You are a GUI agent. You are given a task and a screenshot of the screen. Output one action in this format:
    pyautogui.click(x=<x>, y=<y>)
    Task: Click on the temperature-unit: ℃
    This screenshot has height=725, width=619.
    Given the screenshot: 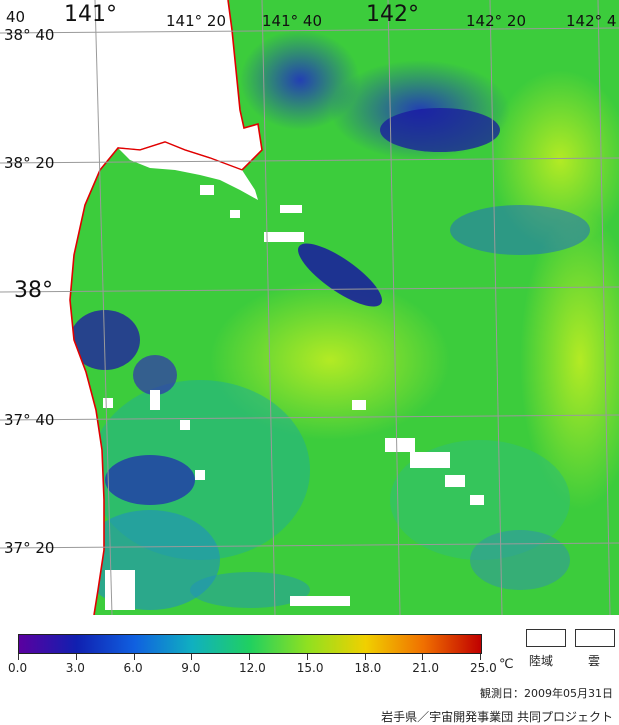 What is the action you would take?
    pyautogui.click(x=506, y=664)
    